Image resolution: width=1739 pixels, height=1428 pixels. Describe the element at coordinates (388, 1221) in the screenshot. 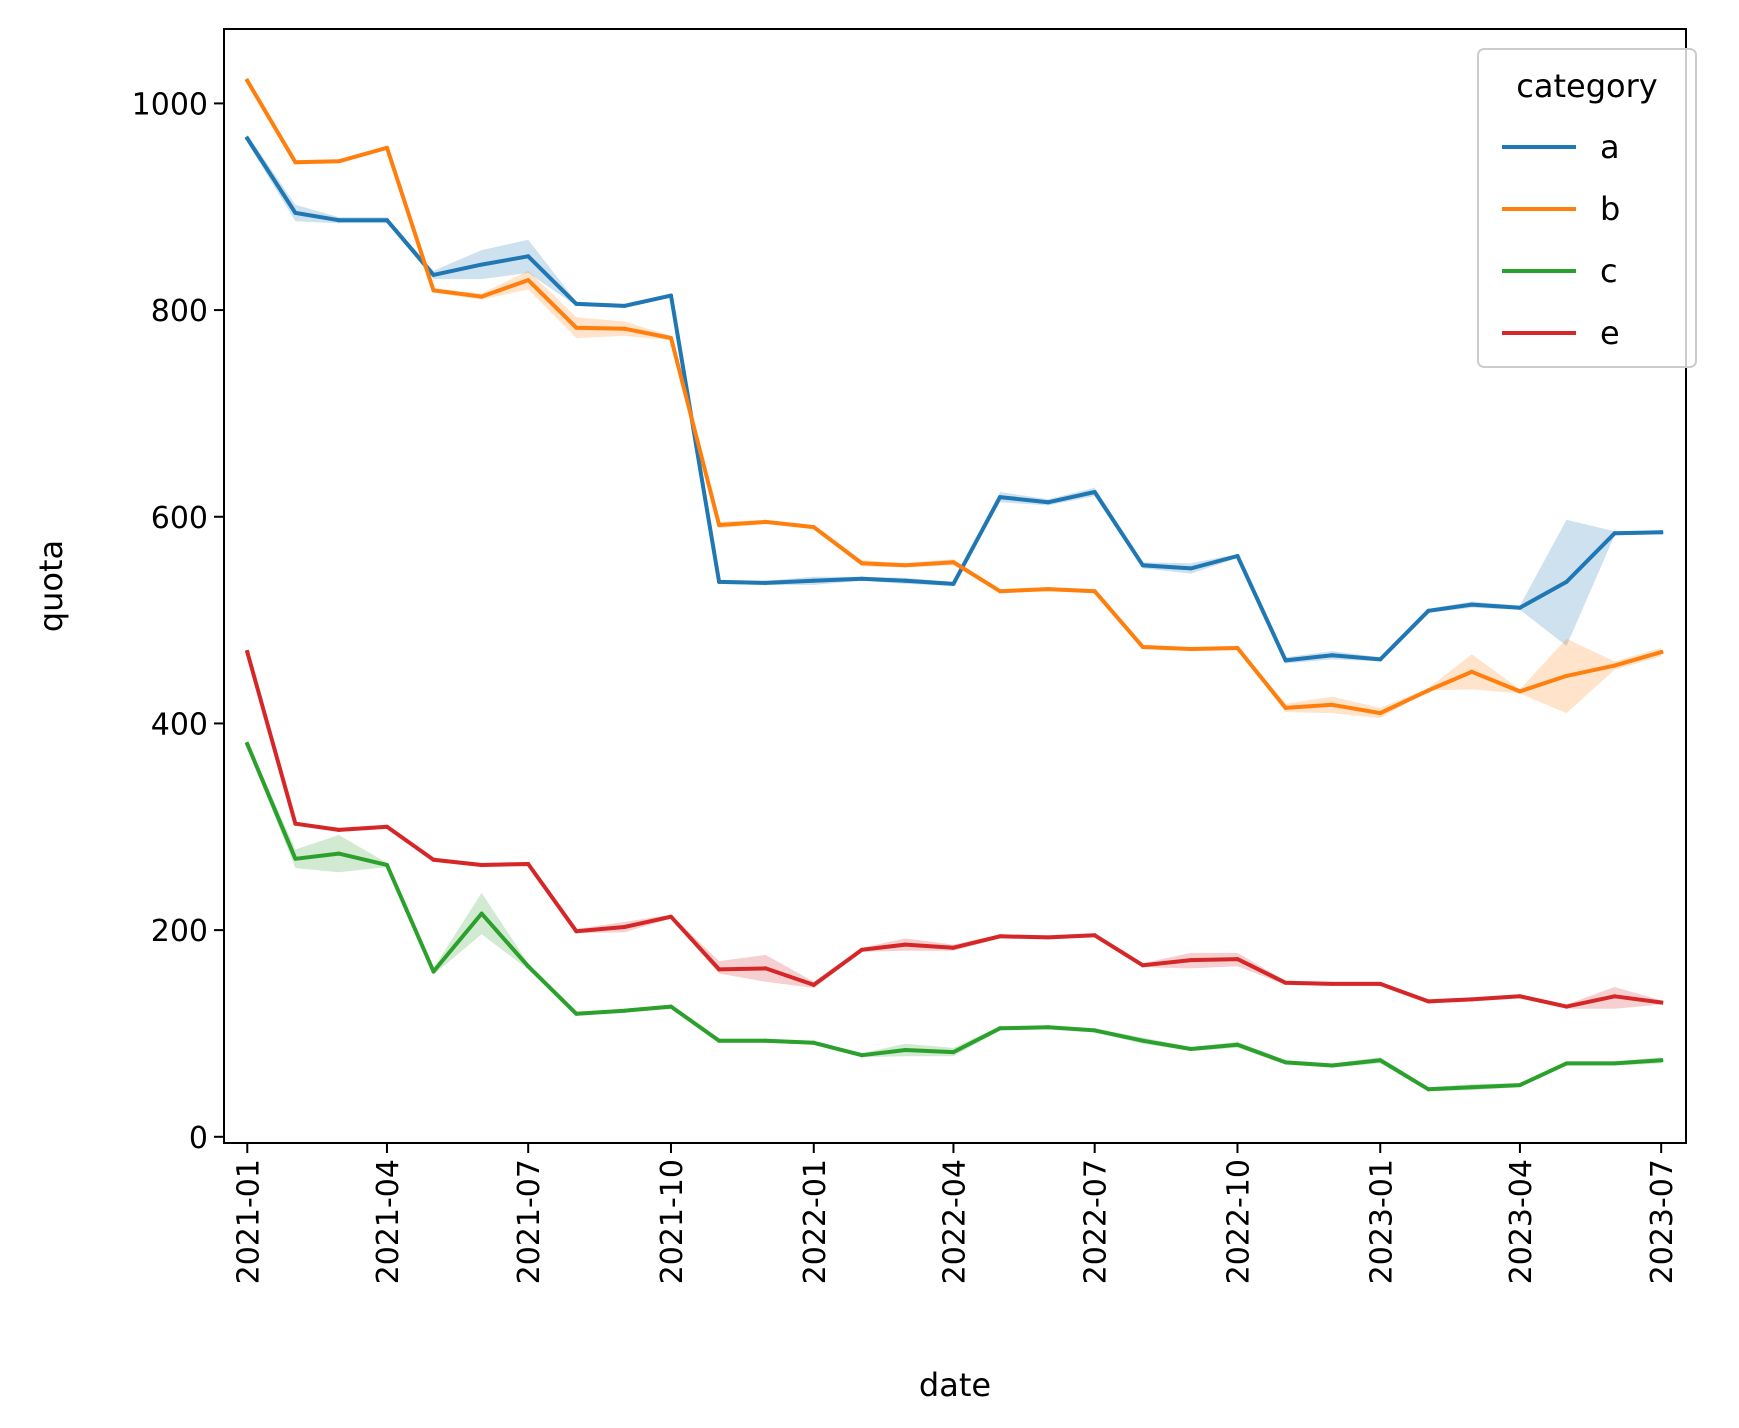

I see `x-tick-label: 2021-04` at that location.